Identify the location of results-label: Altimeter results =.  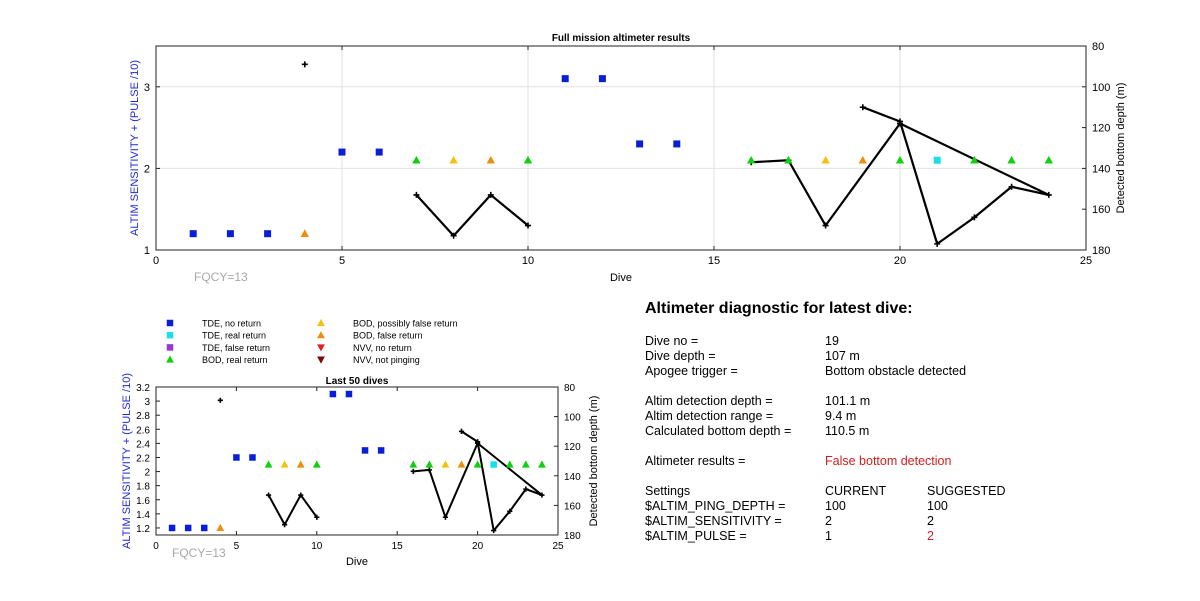
(695, 461).